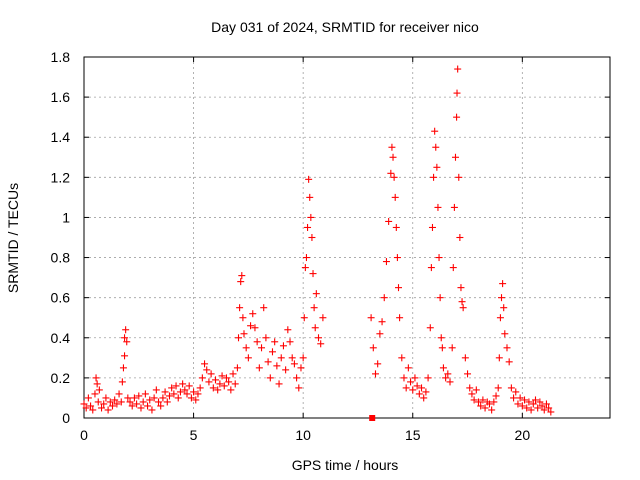  I want to click on y-tick-label: 0.6, so click(61, 298).